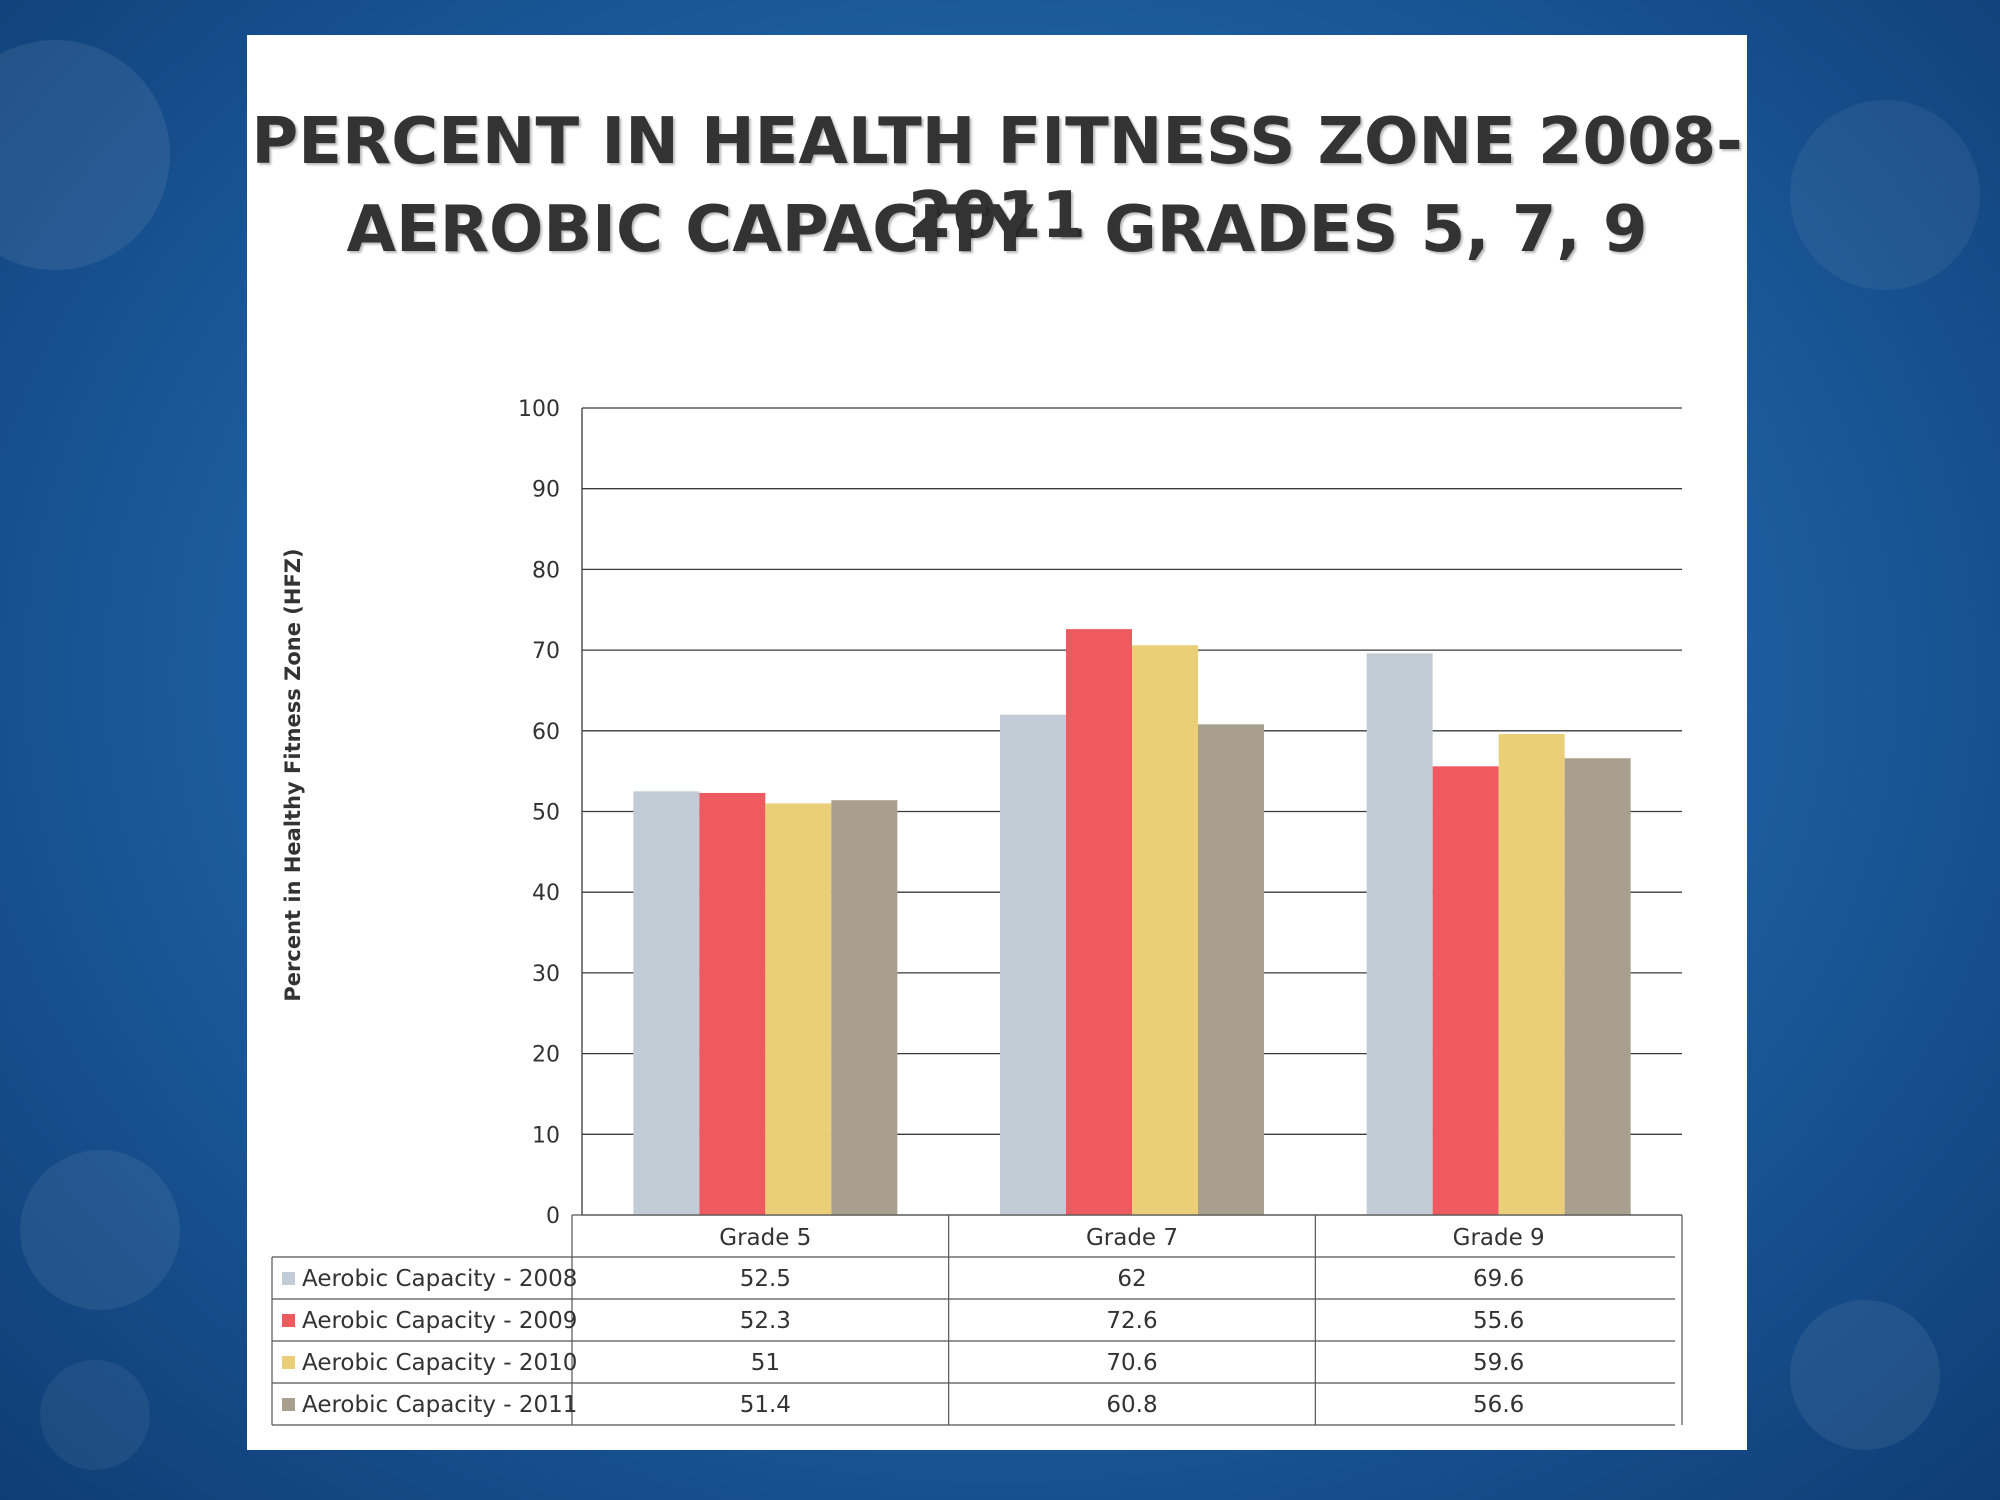 This screenshot has width=2000, height=1500. Describe the element at coordinates (765, 1238) in the screenshot. I see `x-category-label: Grade 5` at that location.